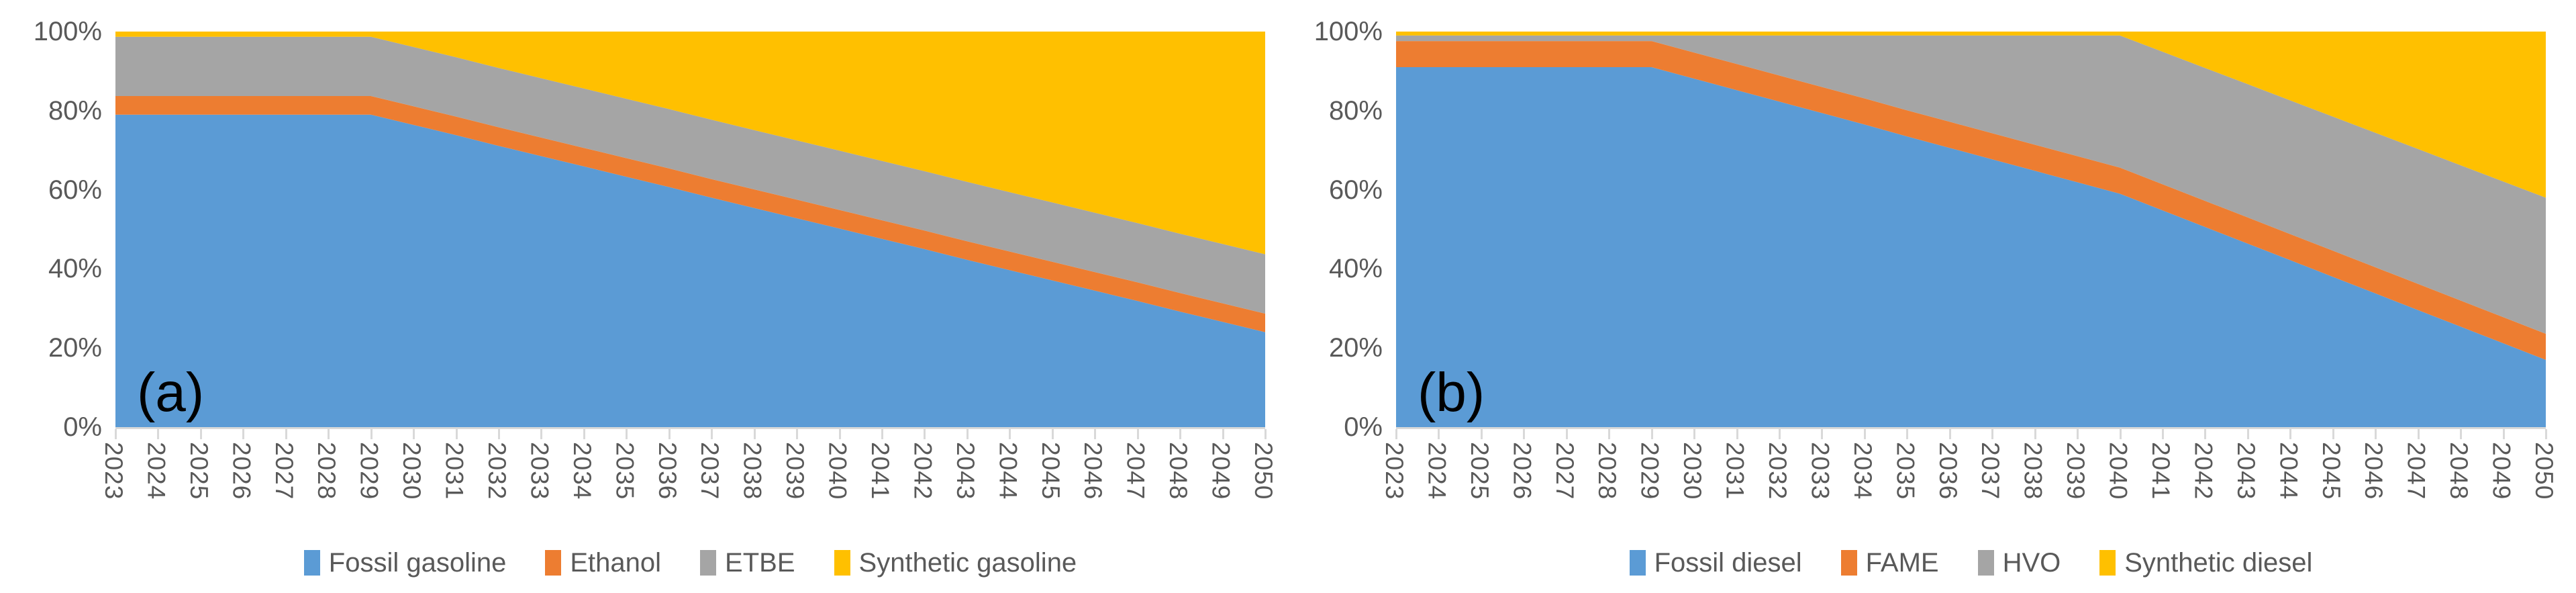 The width and height of the screenshot is (2576, 593). I want to click on legend-item: Fossil gasoline, so click(405, 562).